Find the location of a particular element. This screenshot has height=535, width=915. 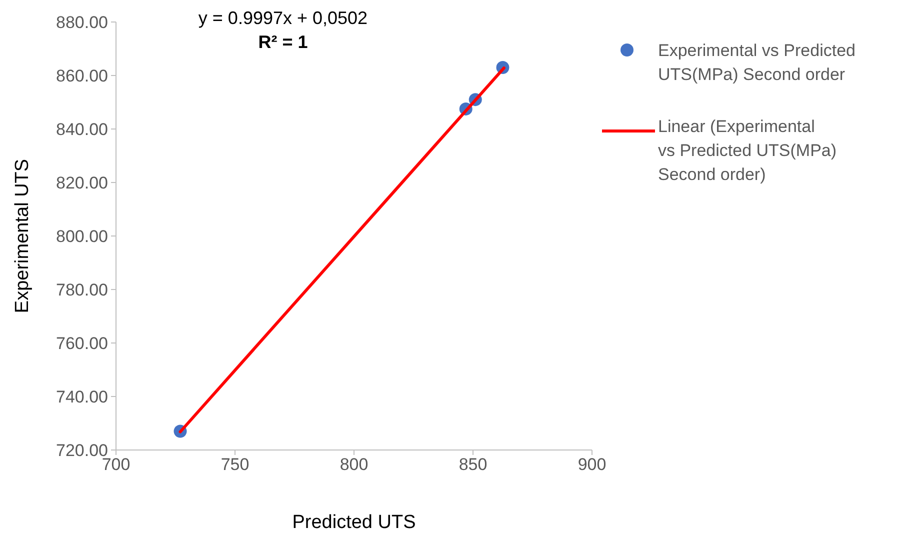

x-tick-label: 850 is located at coordinates (473, 464).